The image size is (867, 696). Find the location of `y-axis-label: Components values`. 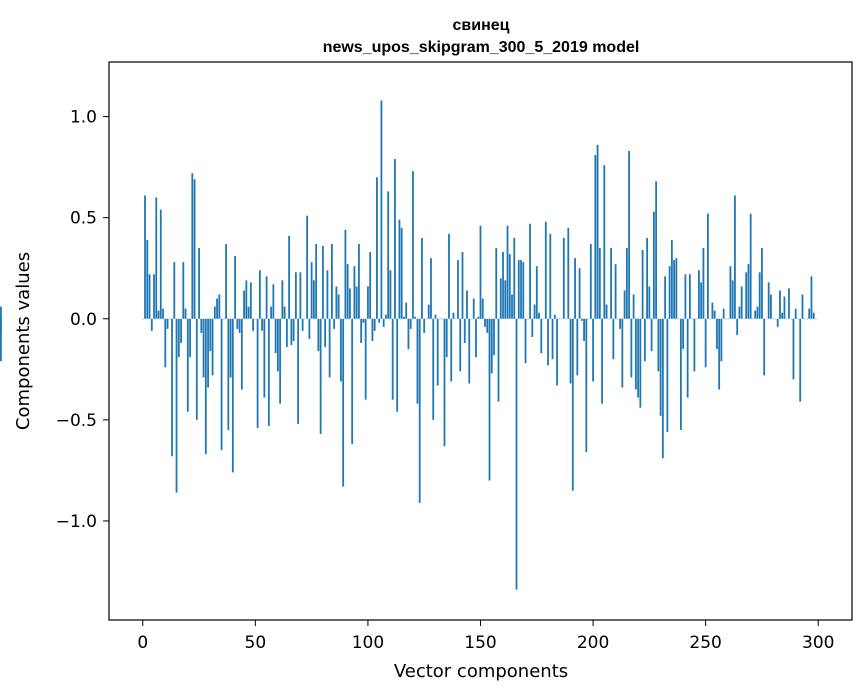

y-axis-label: Components values is located at coordinates (23, 341).